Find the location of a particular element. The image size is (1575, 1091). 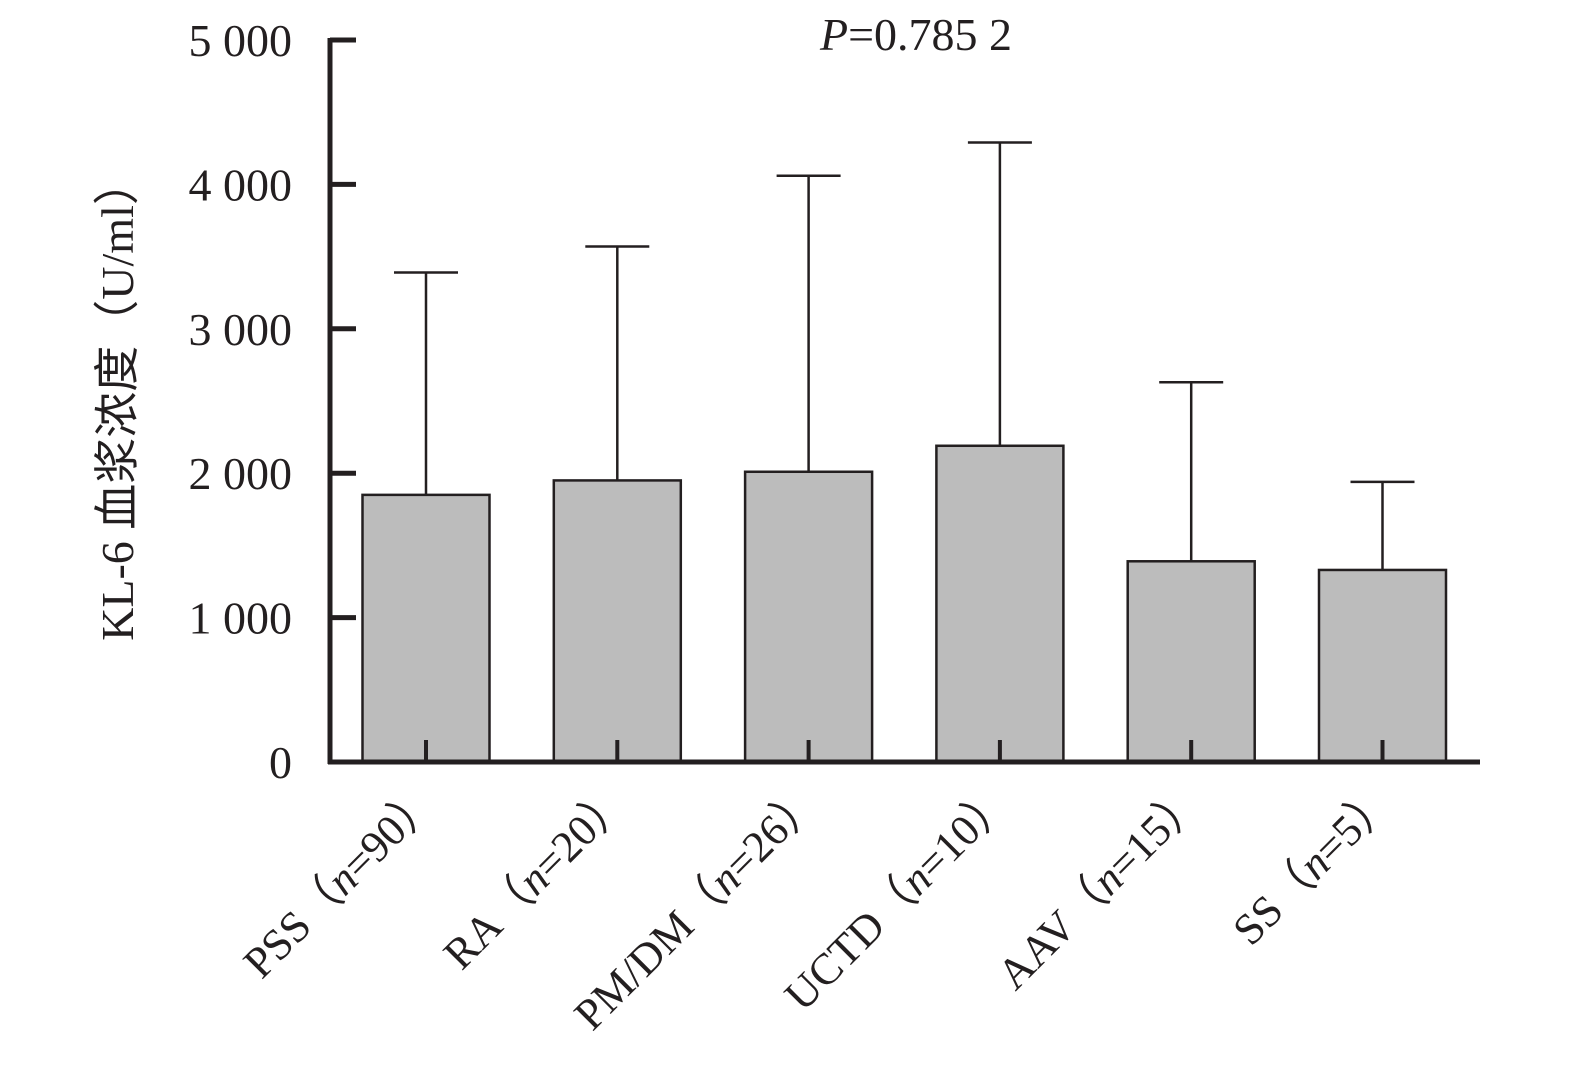

x-tick-label-group: AAV（ is located at coordinates (1052, 934).